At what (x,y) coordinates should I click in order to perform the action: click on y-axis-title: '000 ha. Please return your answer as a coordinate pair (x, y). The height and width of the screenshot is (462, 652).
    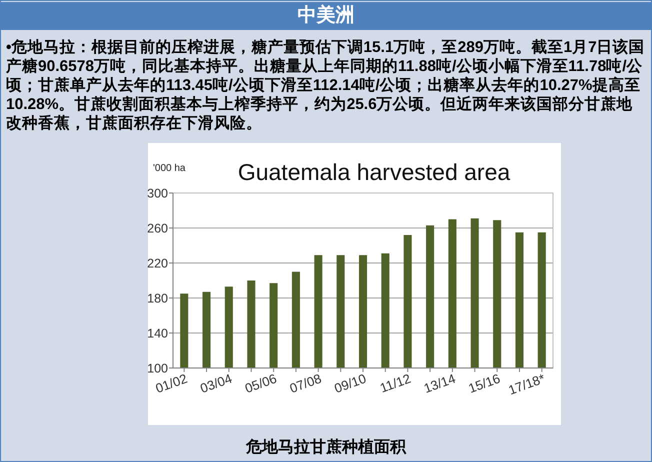
    Looking at the image, I should click on (169, 168).